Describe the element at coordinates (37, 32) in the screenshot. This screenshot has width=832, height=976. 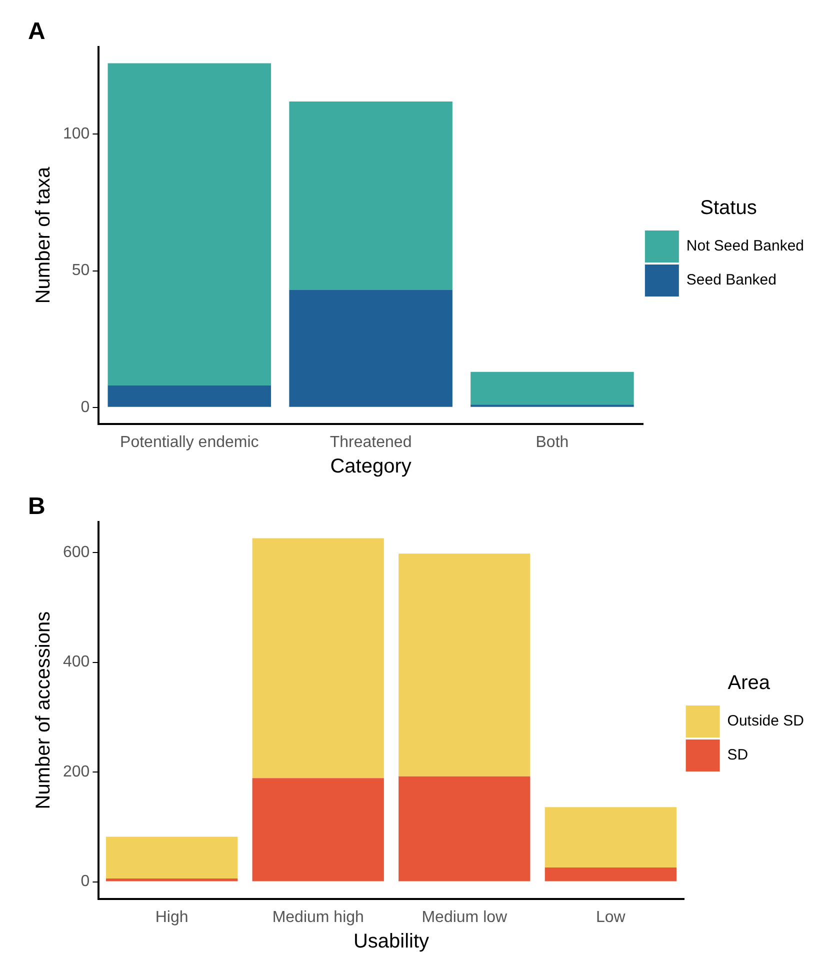
I see `chart-title: A` at that location.